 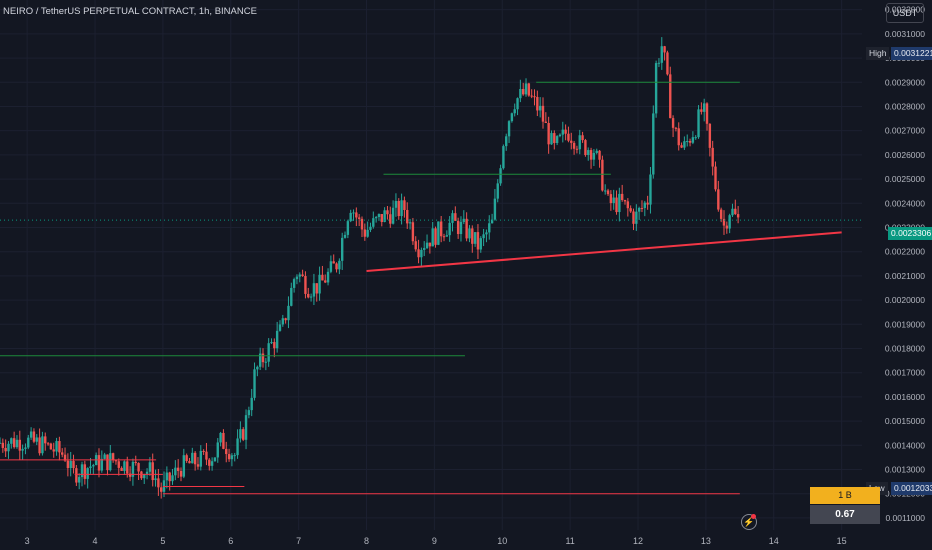 What do you see at coordinates (905, 203) in the screenshot?
I see `y-tick-label: 0.0024000` at bounding box center [905, 203].